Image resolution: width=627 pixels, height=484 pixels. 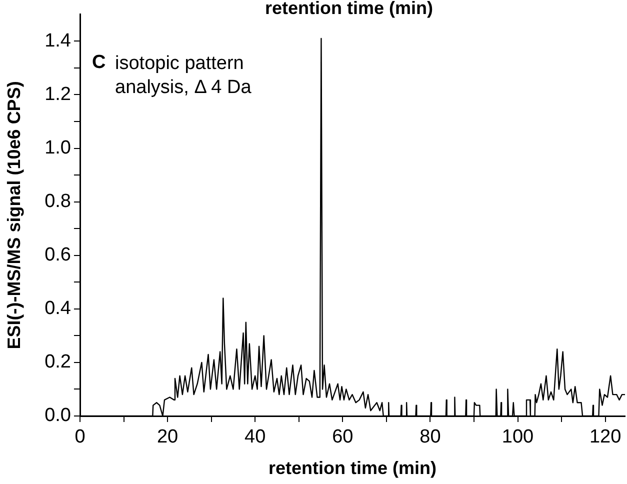 I want to click on x-tick-label: 120, so click(x=605, y=437).